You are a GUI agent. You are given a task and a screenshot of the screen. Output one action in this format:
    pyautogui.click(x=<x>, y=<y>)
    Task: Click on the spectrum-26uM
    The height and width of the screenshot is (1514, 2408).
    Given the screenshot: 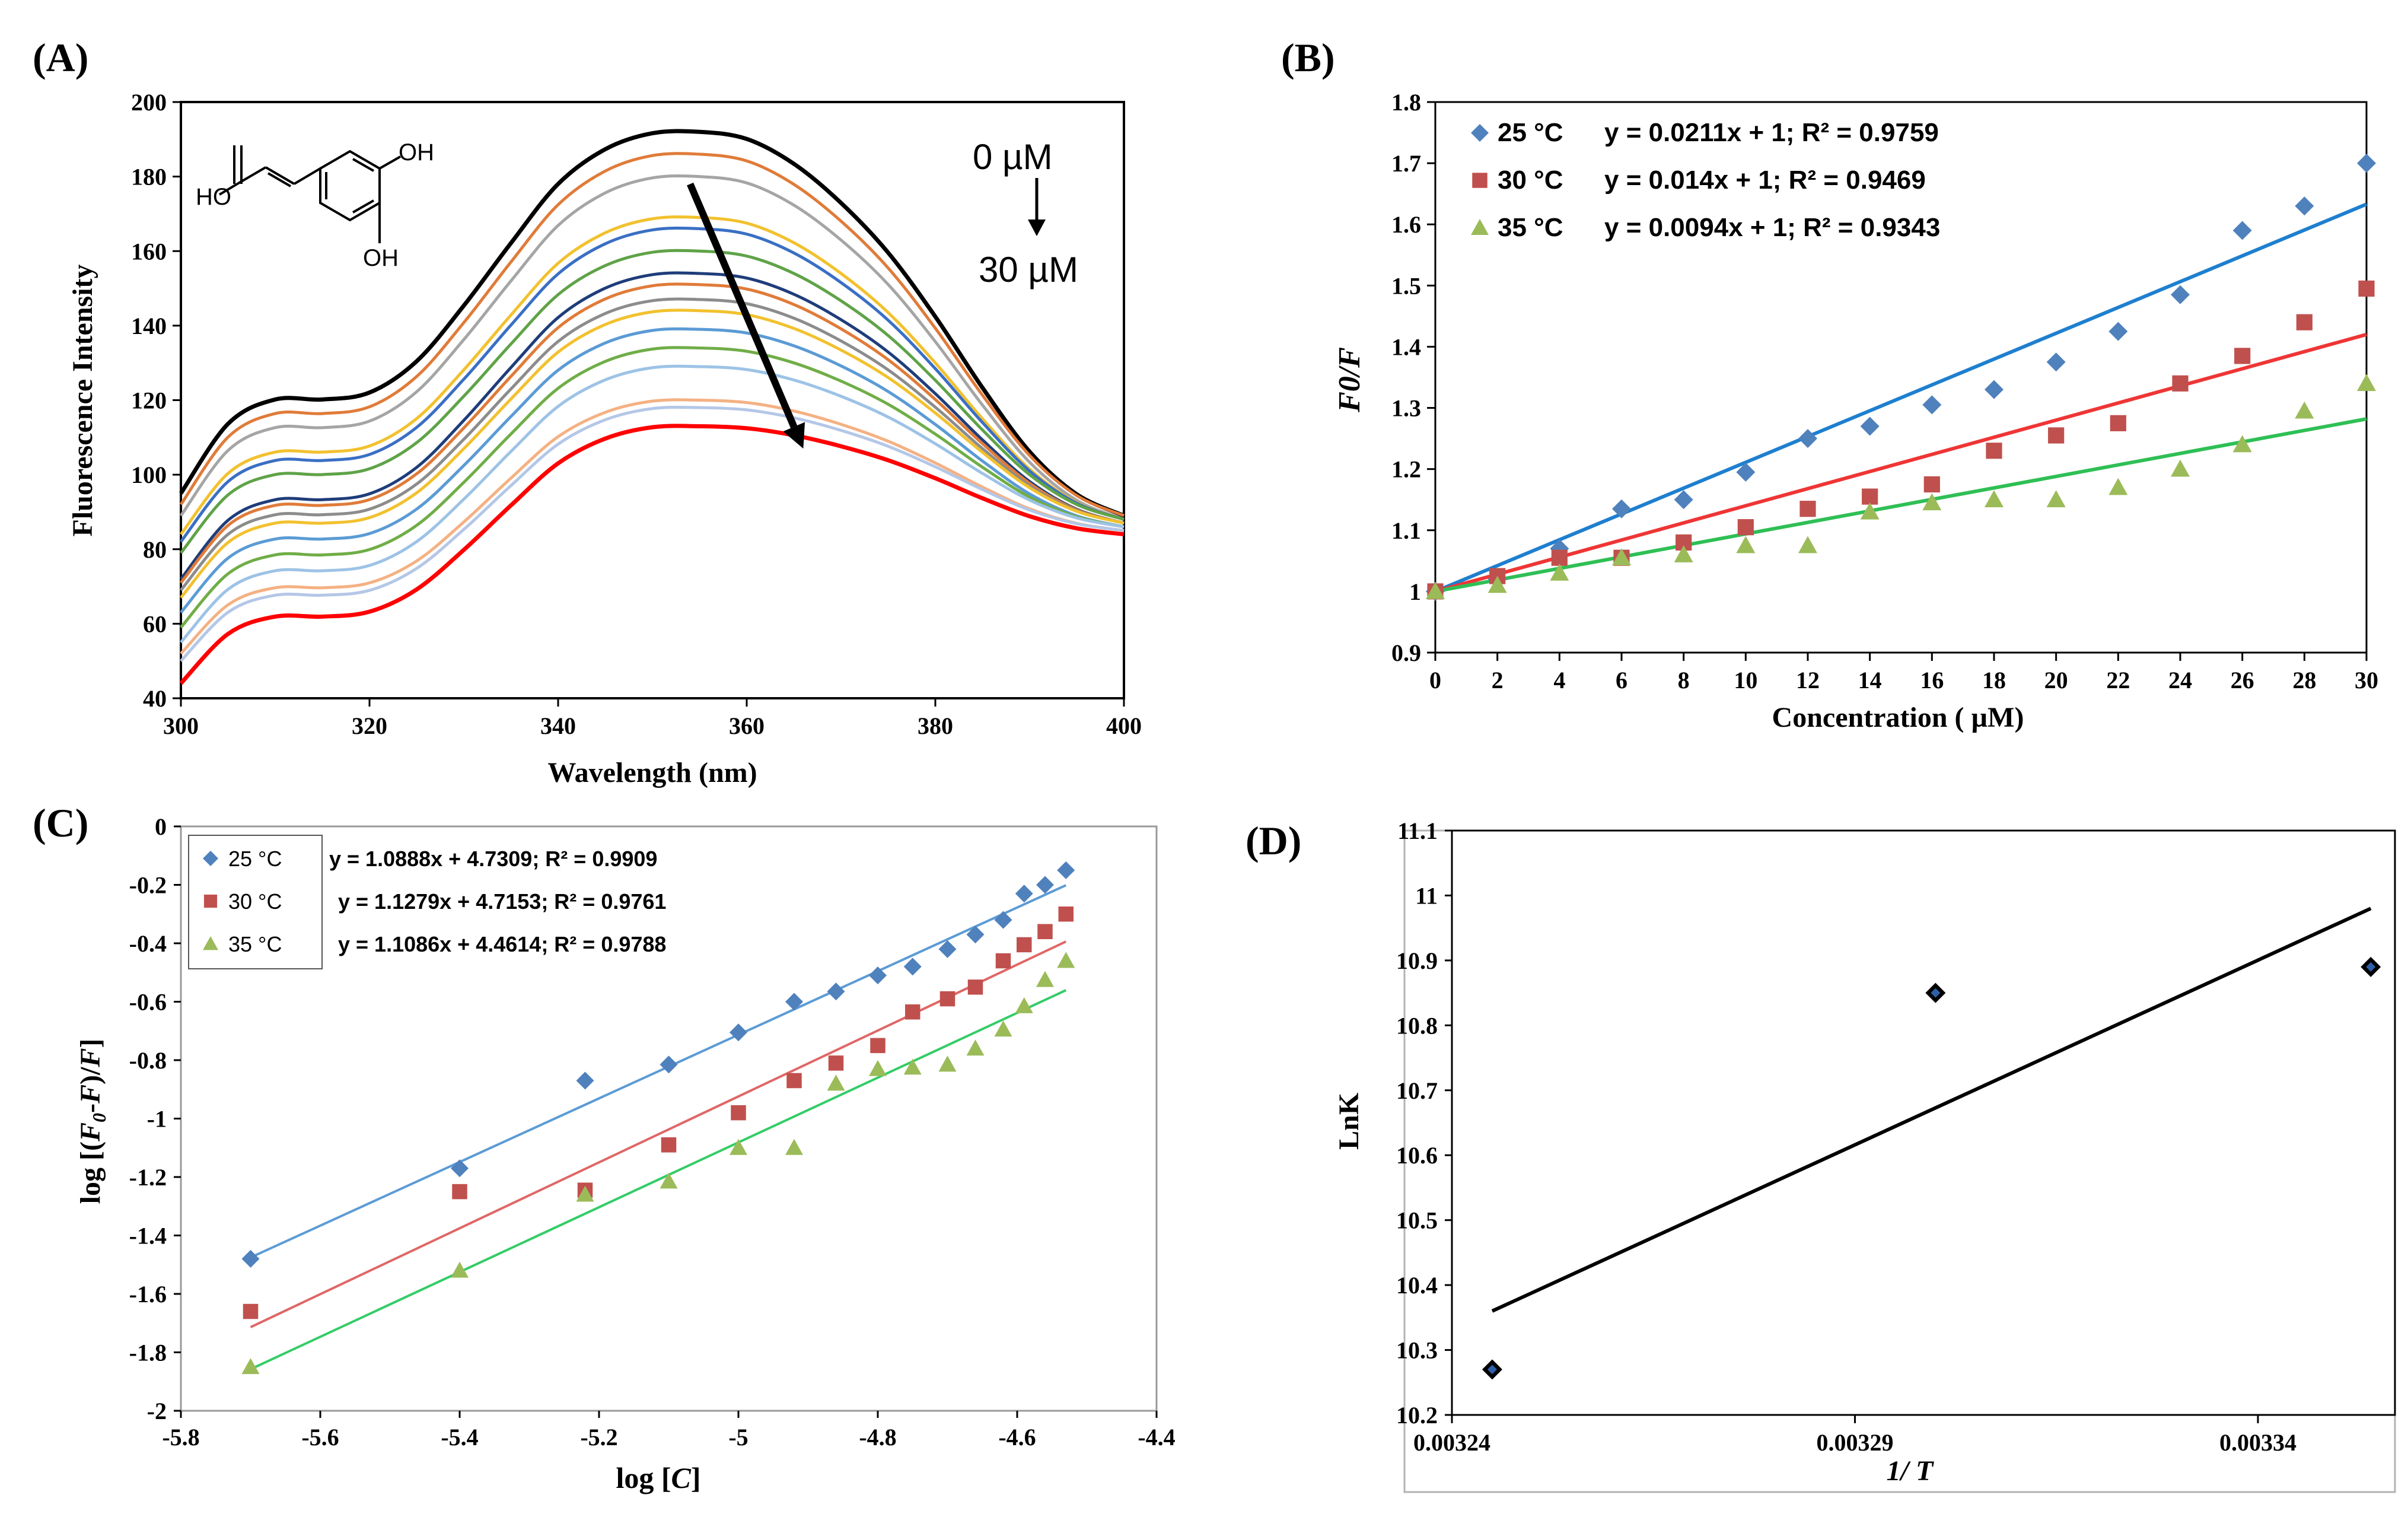 What is the action you would take?
    pyautogui.click(x=652, y=526)
    